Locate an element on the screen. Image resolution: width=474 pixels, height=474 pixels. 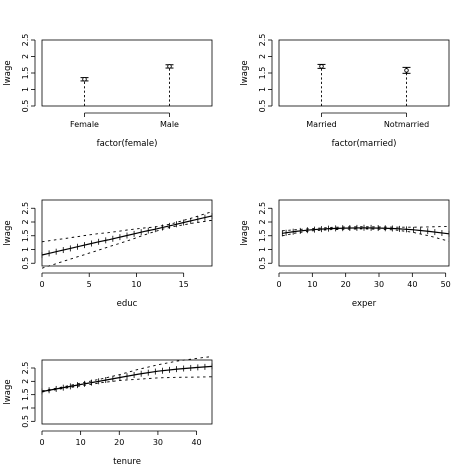
x-tick-label: 50 is located at coordinates (446, 284).